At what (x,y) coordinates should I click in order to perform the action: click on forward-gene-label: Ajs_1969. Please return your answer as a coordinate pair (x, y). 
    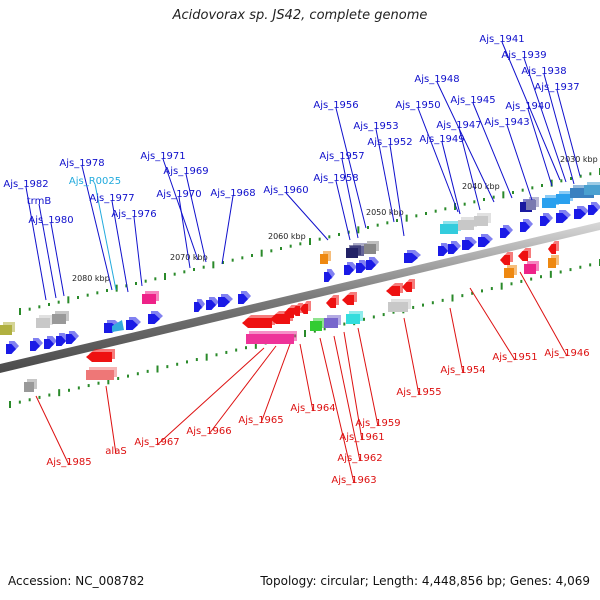
    Looking at the image, I should click on (185, 171).